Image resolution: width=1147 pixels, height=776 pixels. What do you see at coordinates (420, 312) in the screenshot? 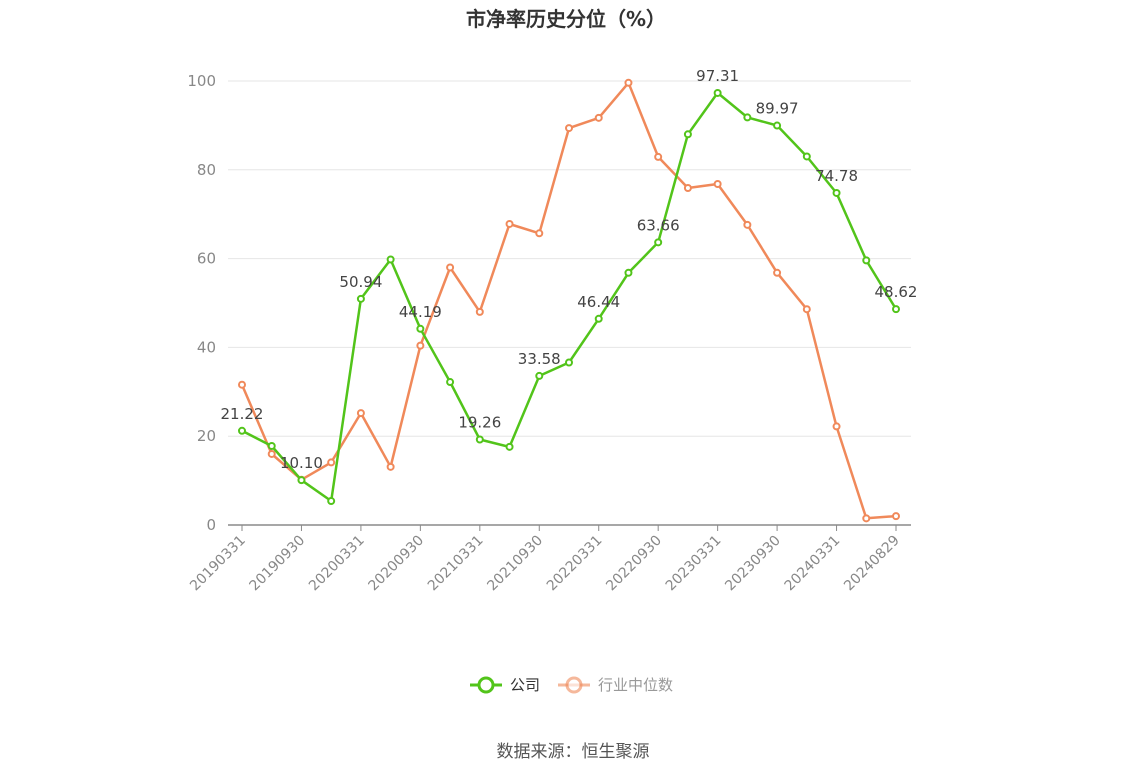
I see `data-label: 44.19` at bounding box center [420, 312].